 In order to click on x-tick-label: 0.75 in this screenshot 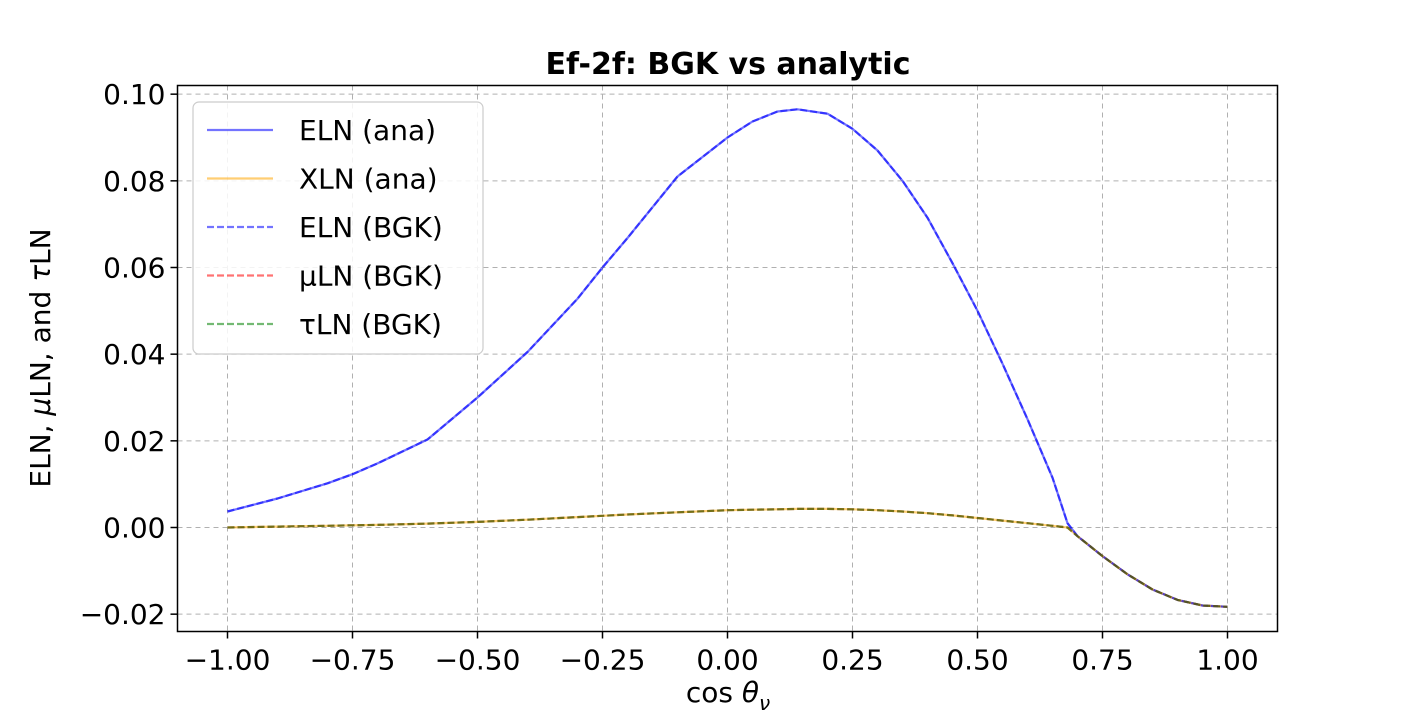, I will do `click(1102, 660)`.